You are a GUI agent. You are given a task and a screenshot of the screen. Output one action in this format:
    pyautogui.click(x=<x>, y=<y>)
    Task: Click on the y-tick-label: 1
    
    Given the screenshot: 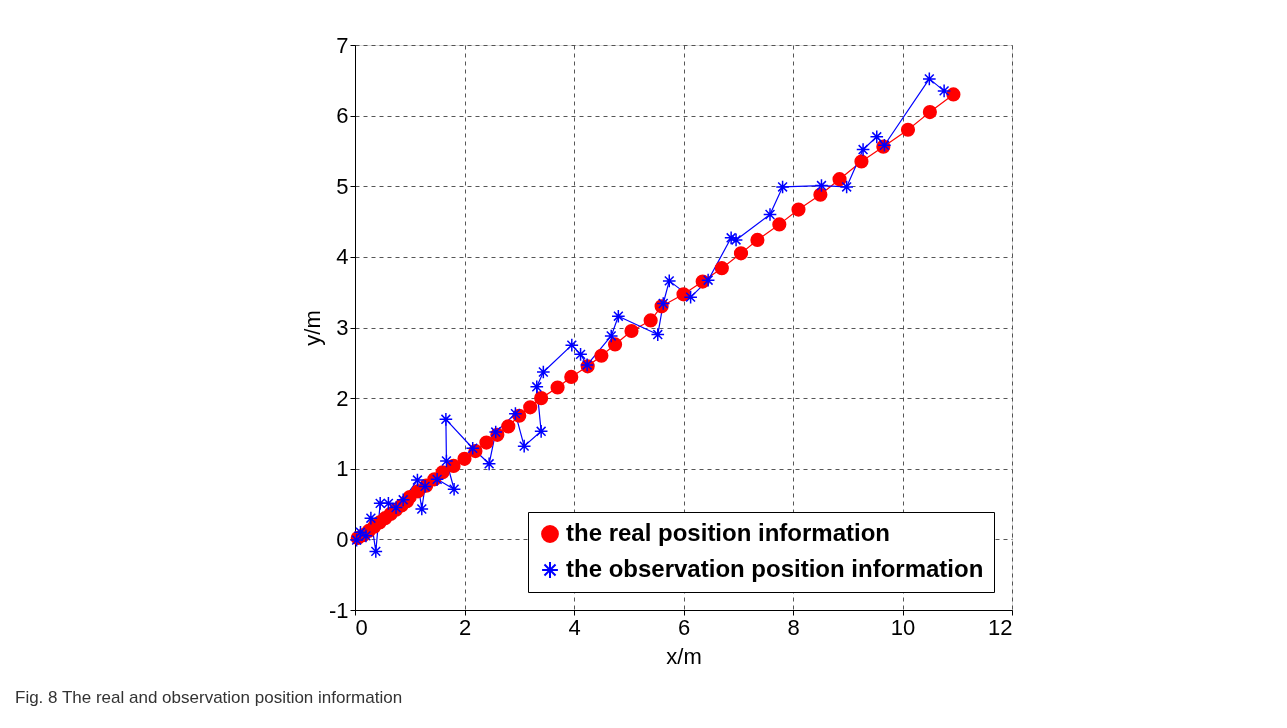 What is the action you would take?
    pyautogui.click(x=342, y=469)
    